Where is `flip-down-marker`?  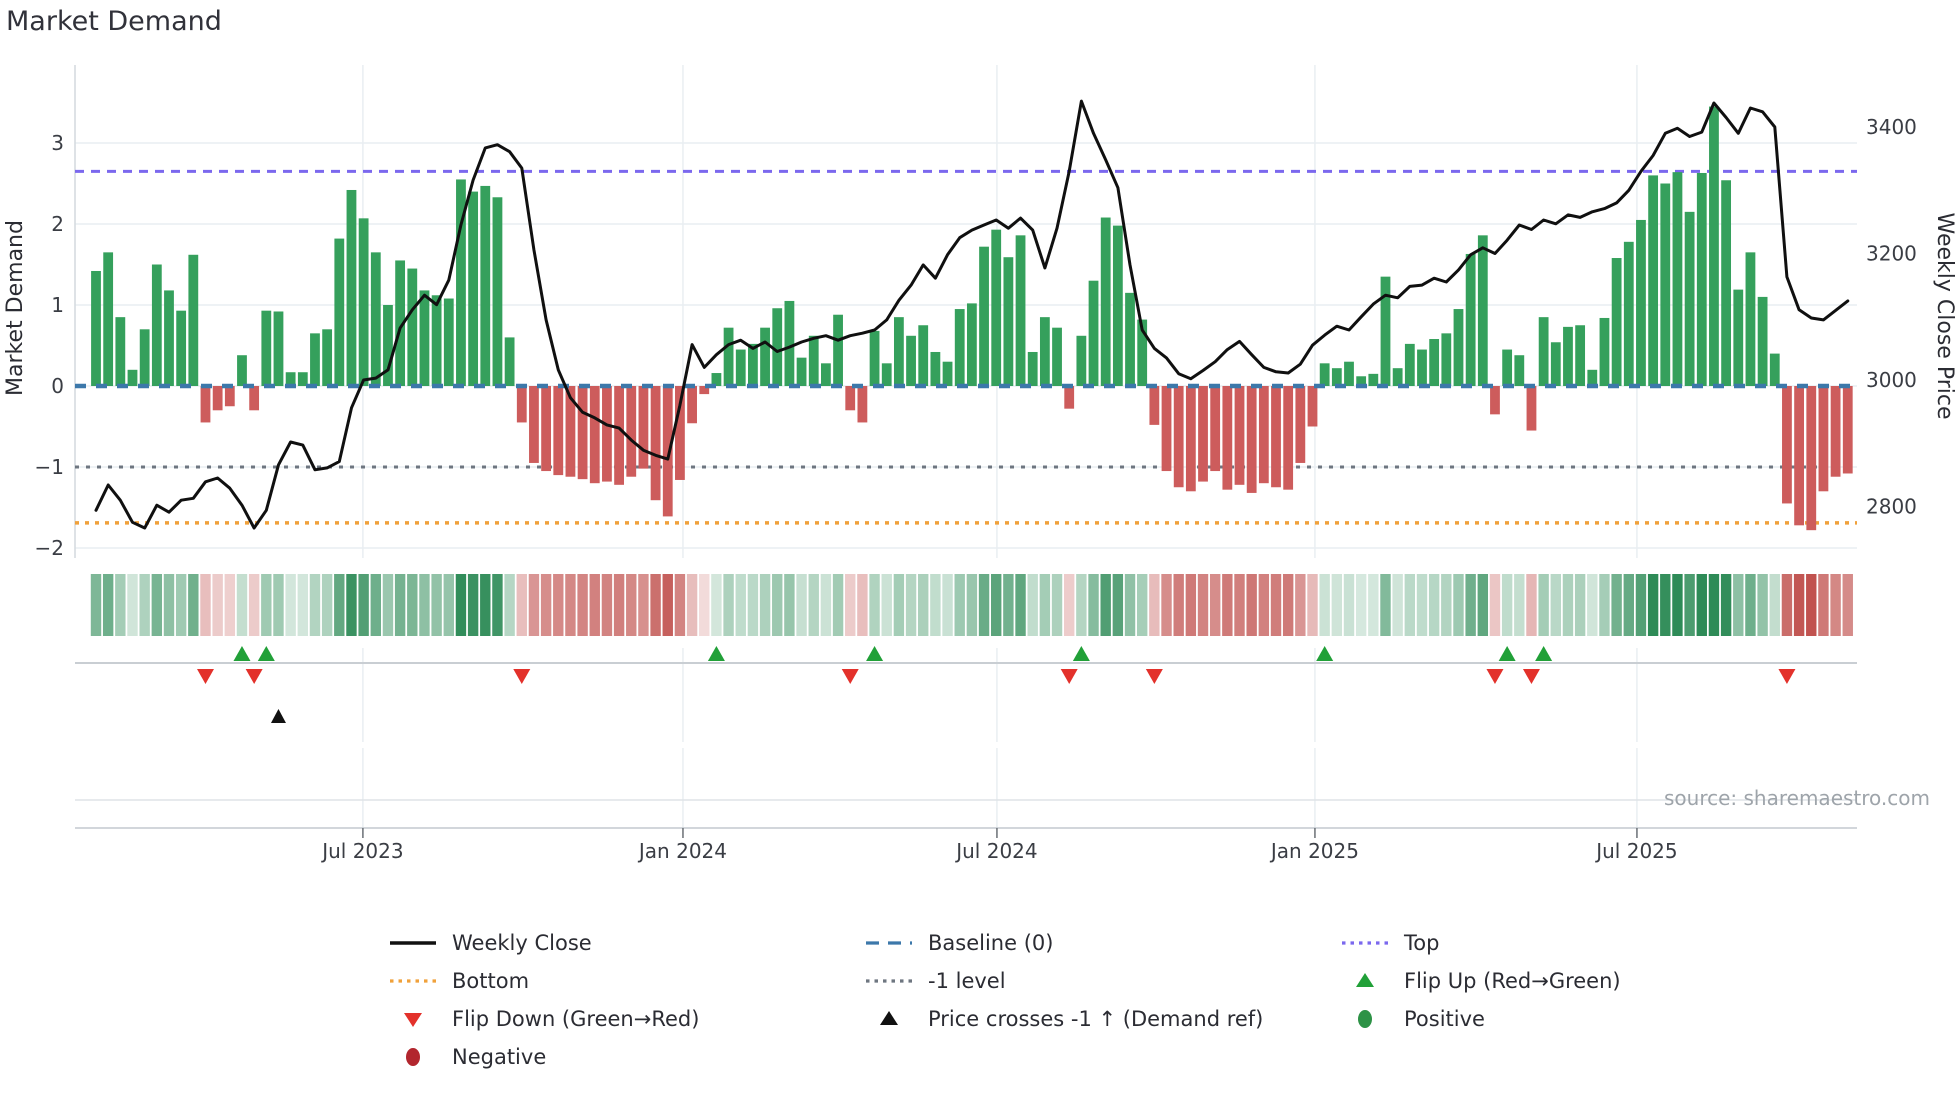 flip-down-marker is located at coordinates (1531, 676).